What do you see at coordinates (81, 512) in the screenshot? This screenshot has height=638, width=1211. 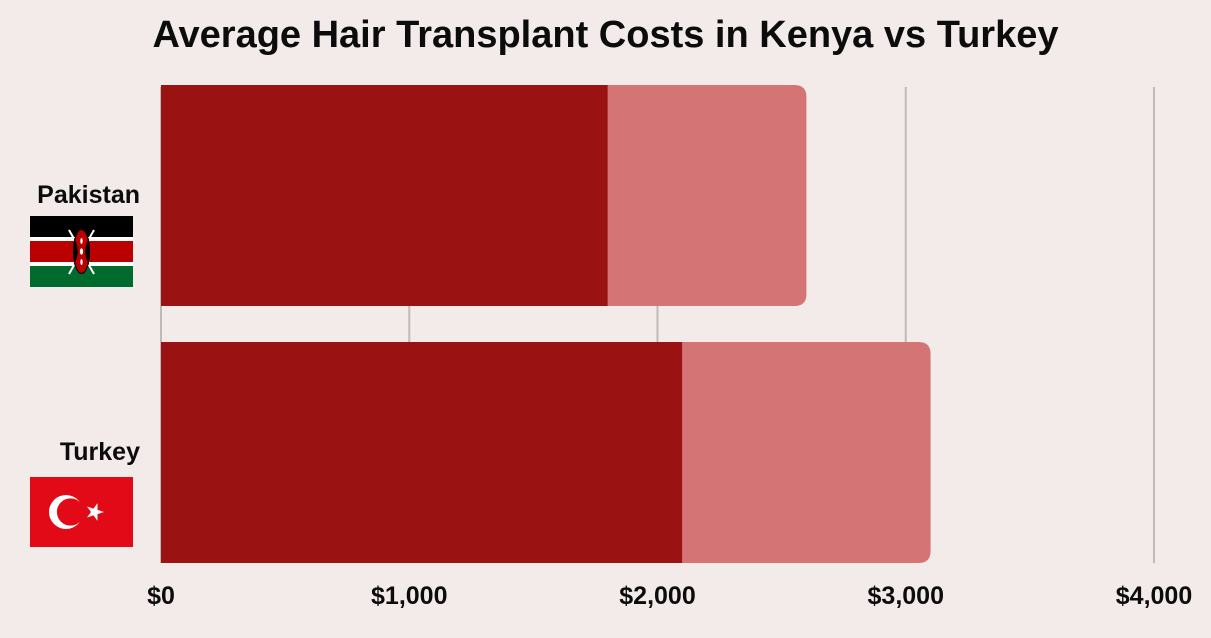 I see `turkey-flag-icon` at bounding box center [81, 512].